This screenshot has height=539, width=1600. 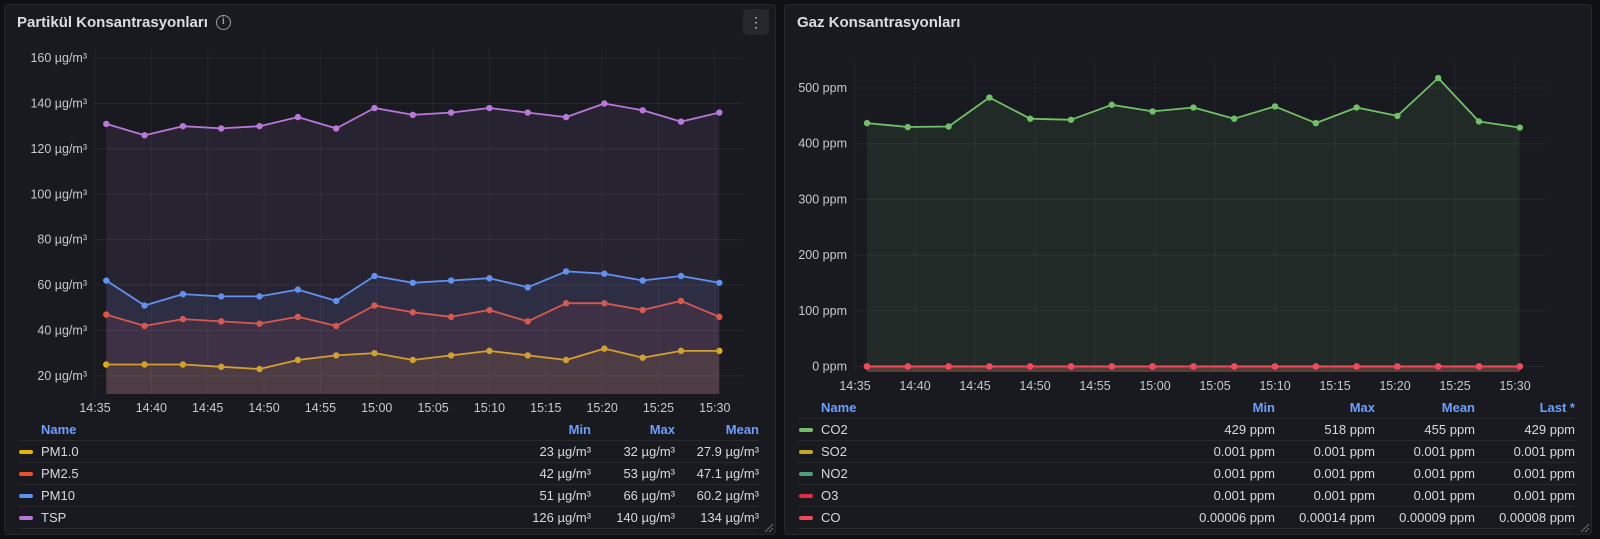 What do you see at coordinates (834, 451) in the screenshot?
I see `series-label: SO2` at bounding box center [834, 451].